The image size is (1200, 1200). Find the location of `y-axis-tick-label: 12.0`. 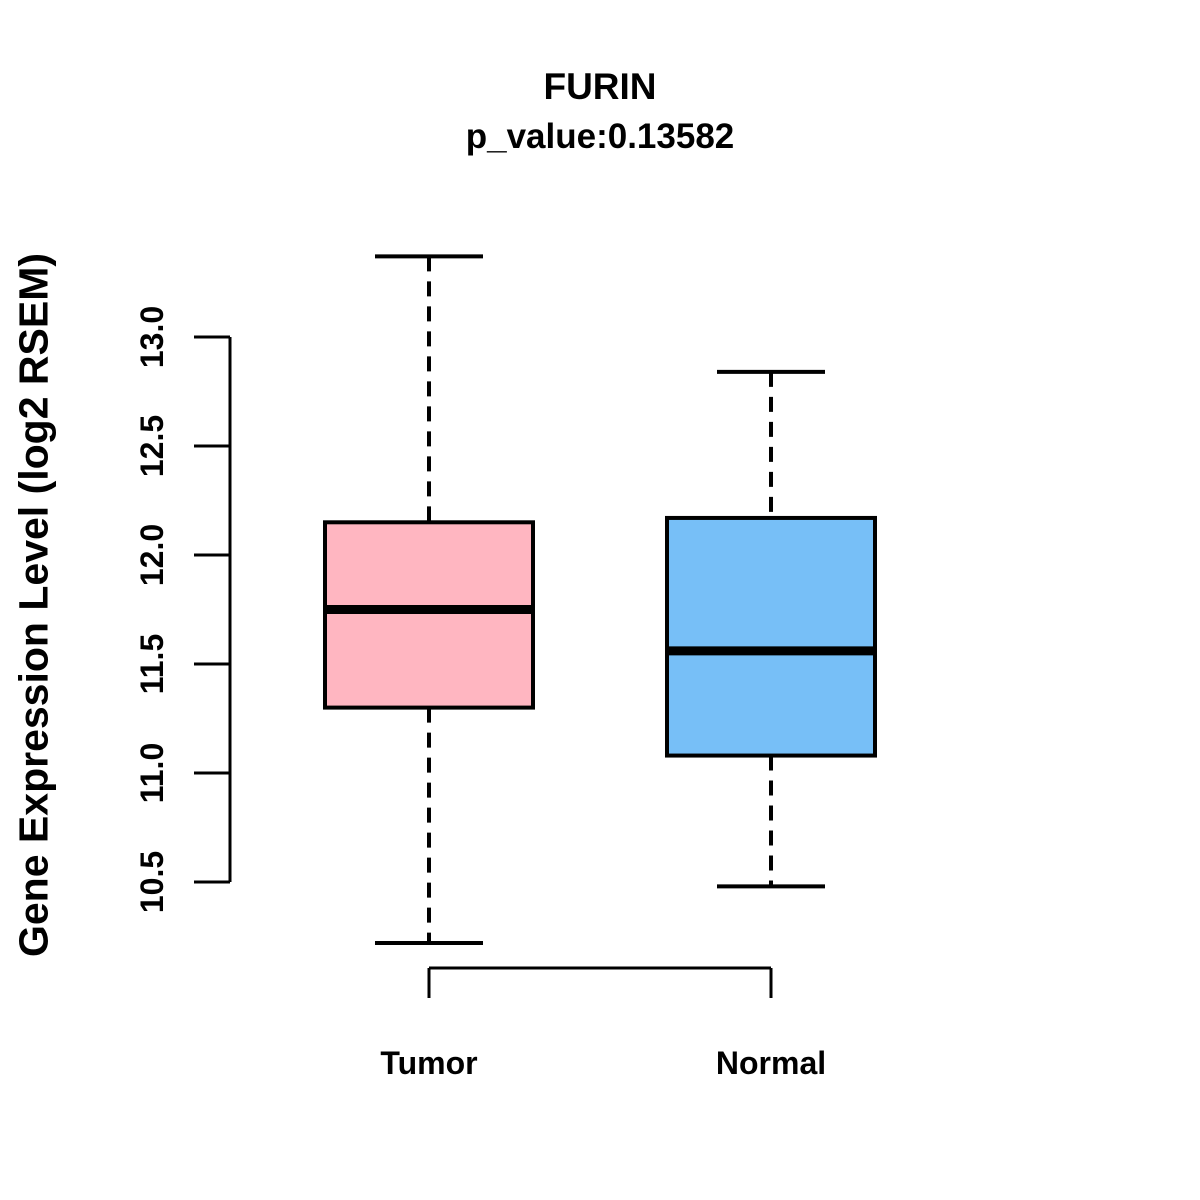

y-axis-tick-label: 12.0 is located at coordinates (152, 555).